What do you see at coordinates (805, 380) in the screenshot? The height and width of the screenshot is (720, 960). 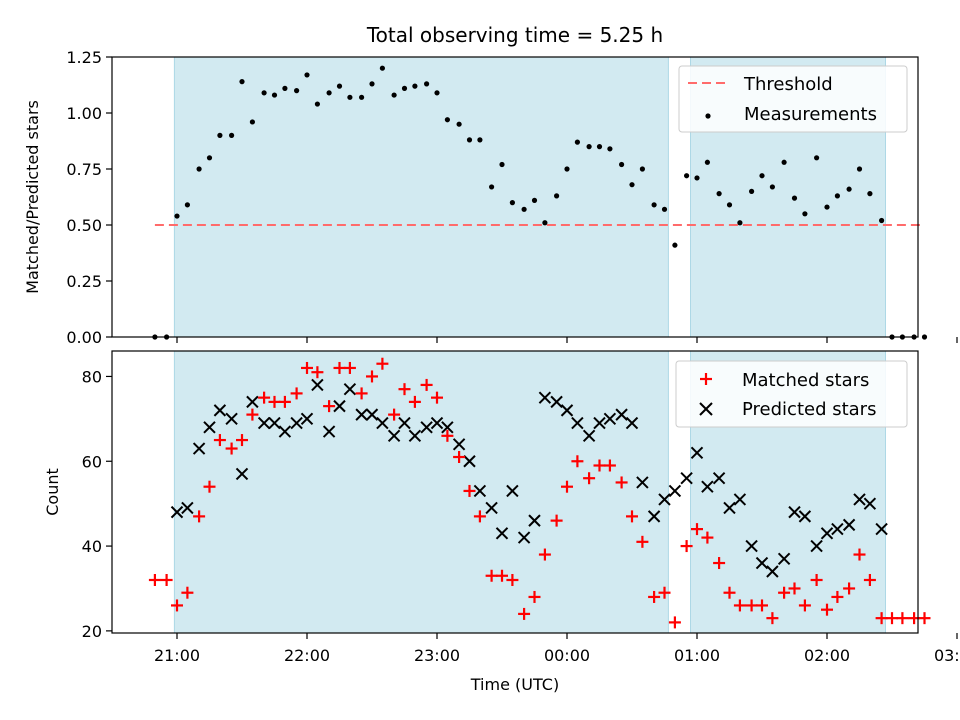 I see `legend-matched-label: Matched stars` at bounding box center [805, 380].